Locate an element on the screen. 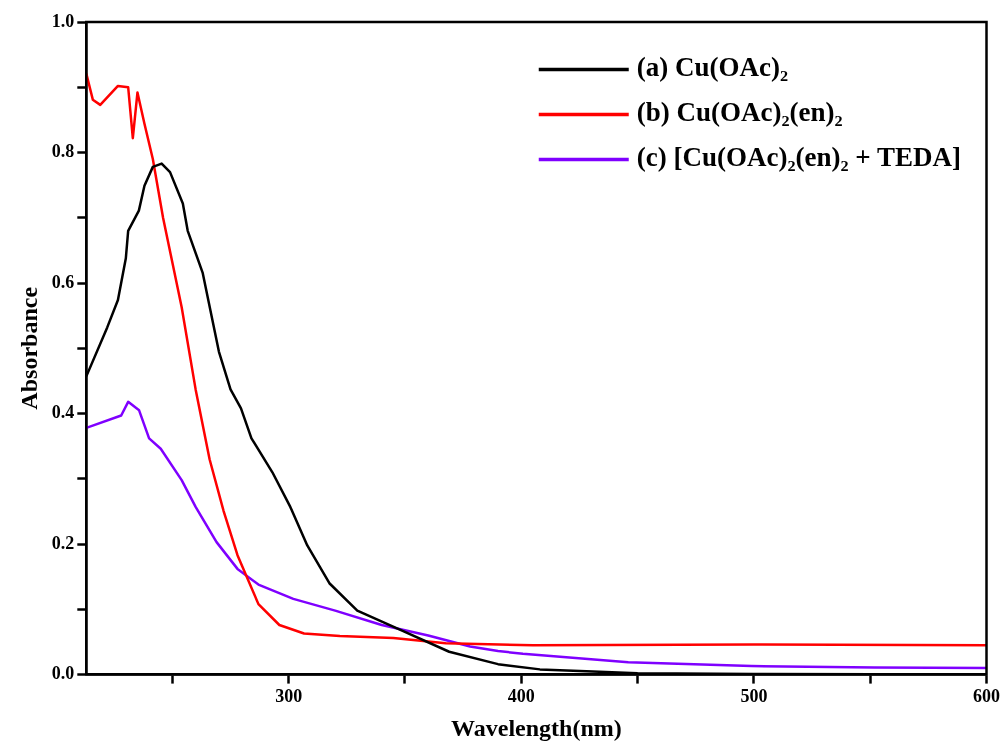 Image resolution: width=1008 pixels, height=753 pixels. x-tick-label: 600 is located at coordinates (986, 696).